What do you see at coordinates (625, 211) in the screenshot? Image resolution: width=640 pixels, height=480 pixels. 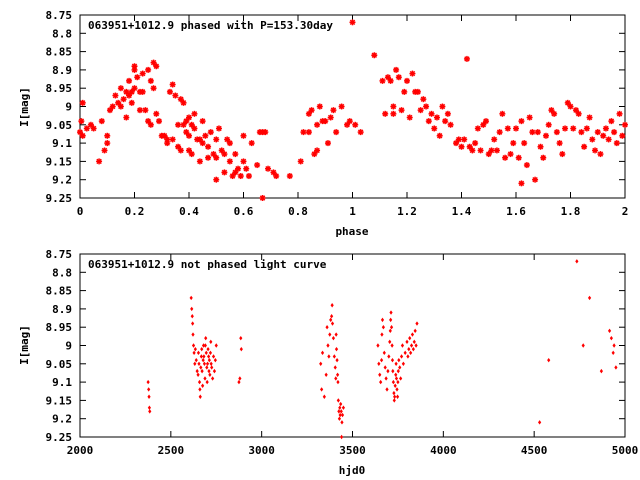 I see `x-tick-label: 2` at bounding box center [625, 211].